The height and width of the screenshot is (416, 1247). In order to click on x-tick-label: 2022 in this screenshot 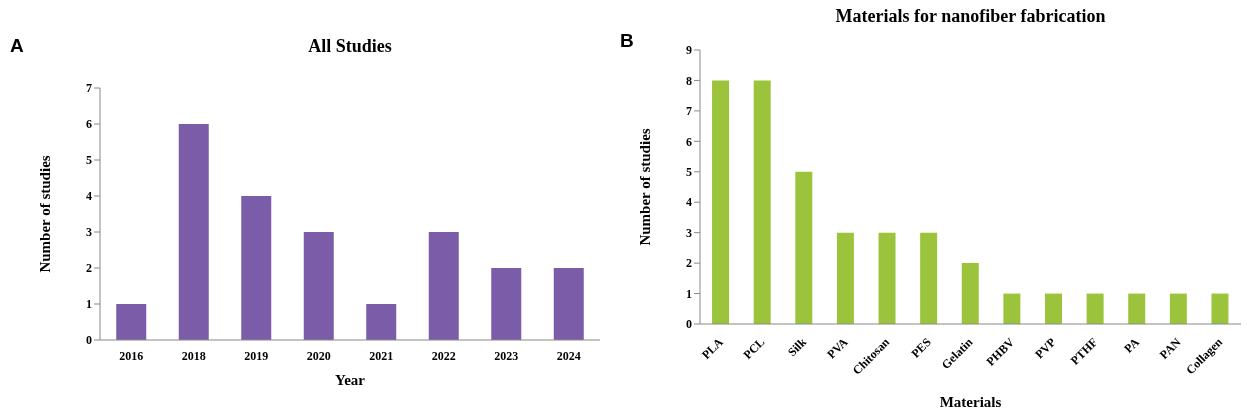, I will do `click(443, 356)`.